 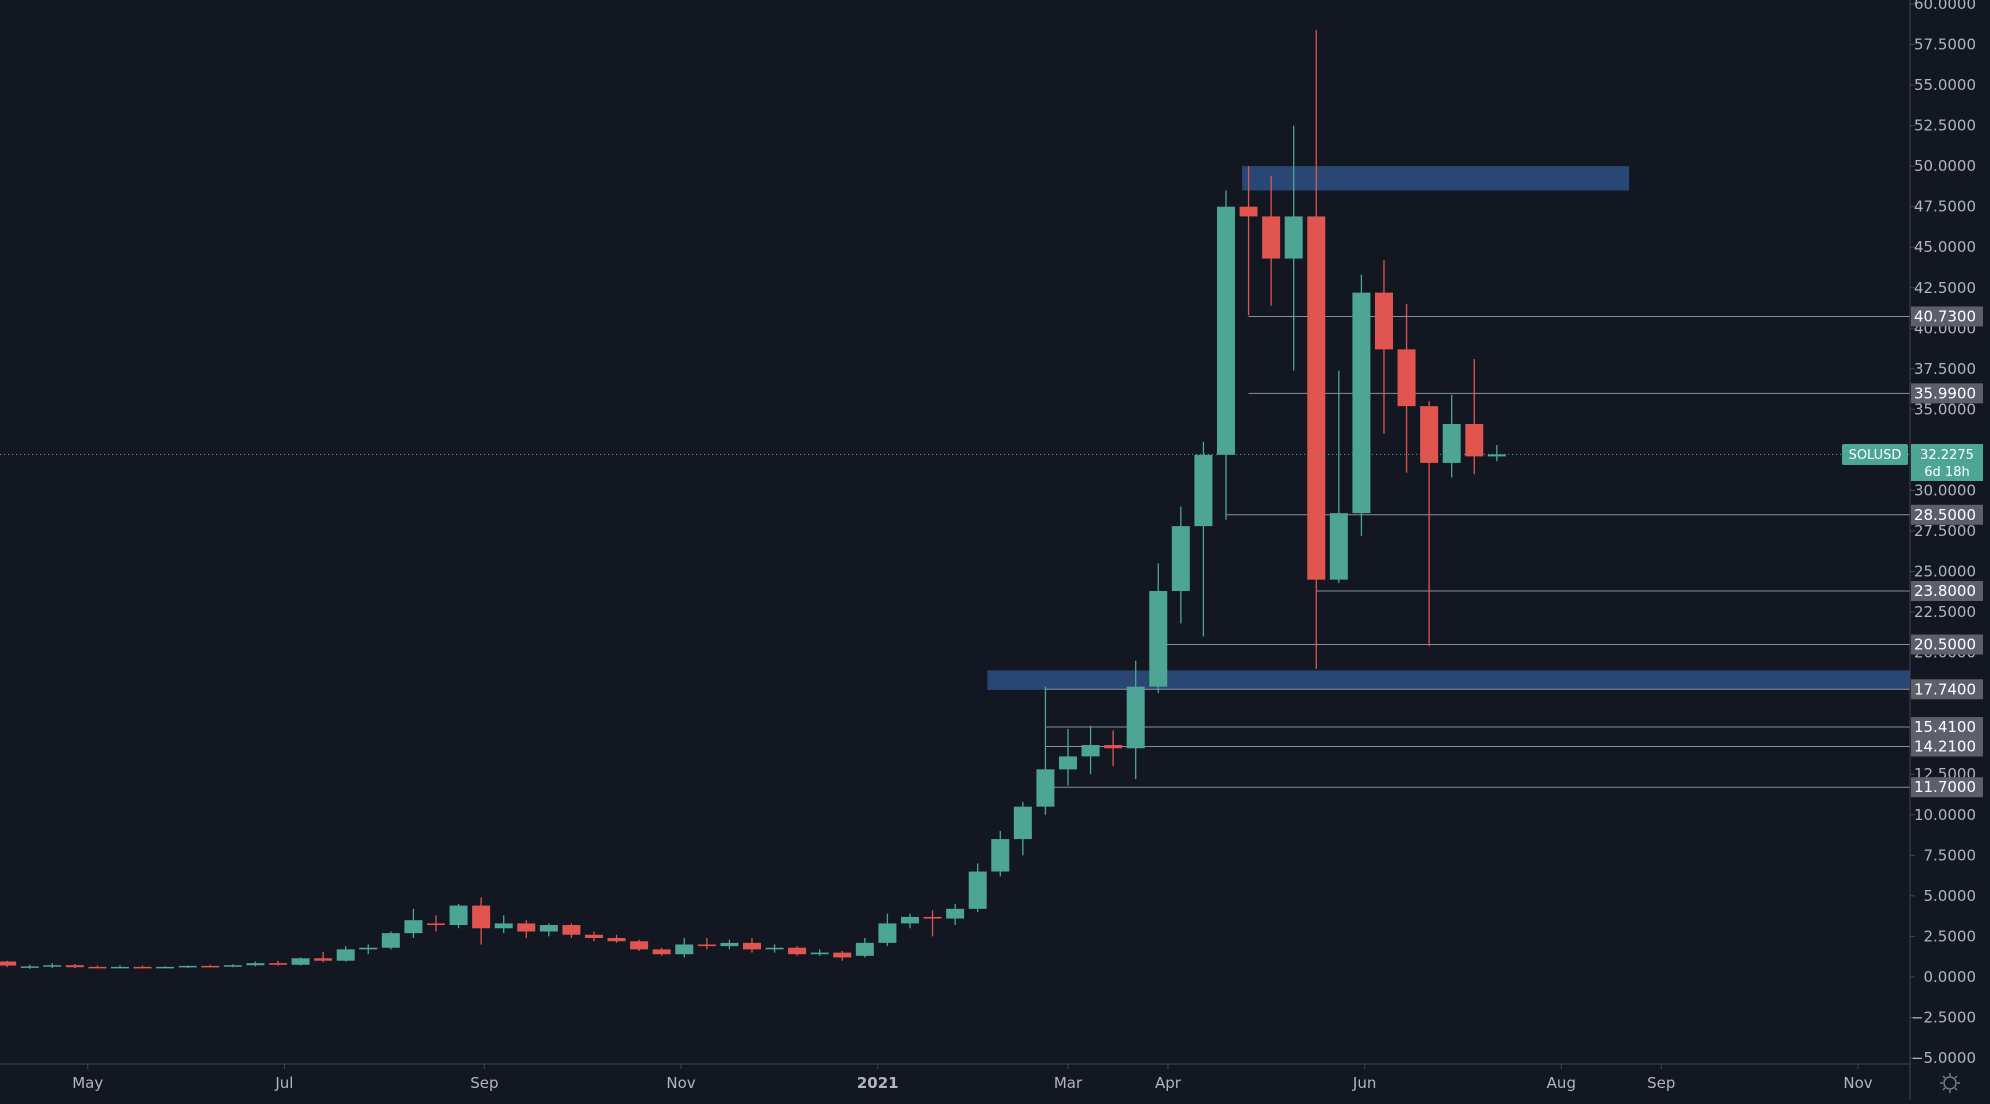 What do you see at coordinates (1943, 1058) in the screenshot?
I see `price-tick-label: −5.0000` at bounding box center [1943, 1058].